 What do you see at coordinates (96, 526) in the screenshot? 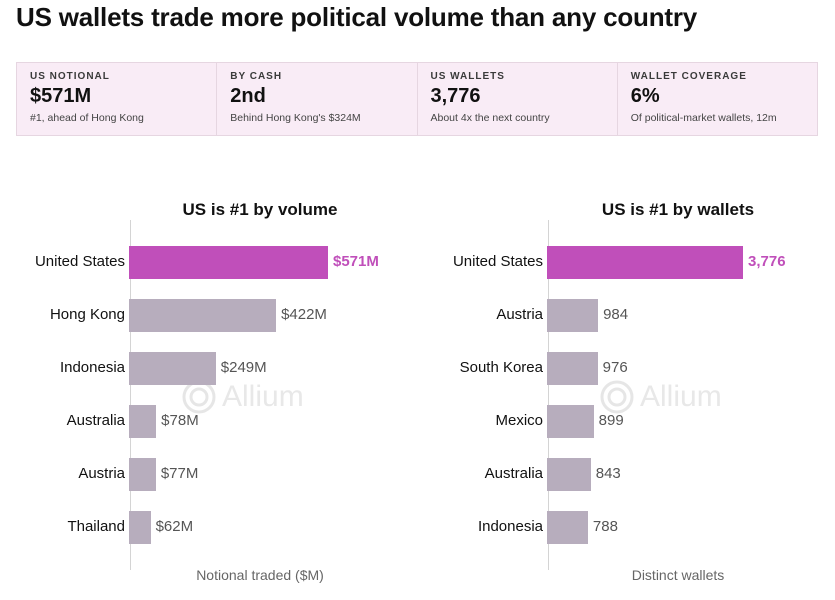
I see `category-label: Thailand` at bounding box center [96, 526].